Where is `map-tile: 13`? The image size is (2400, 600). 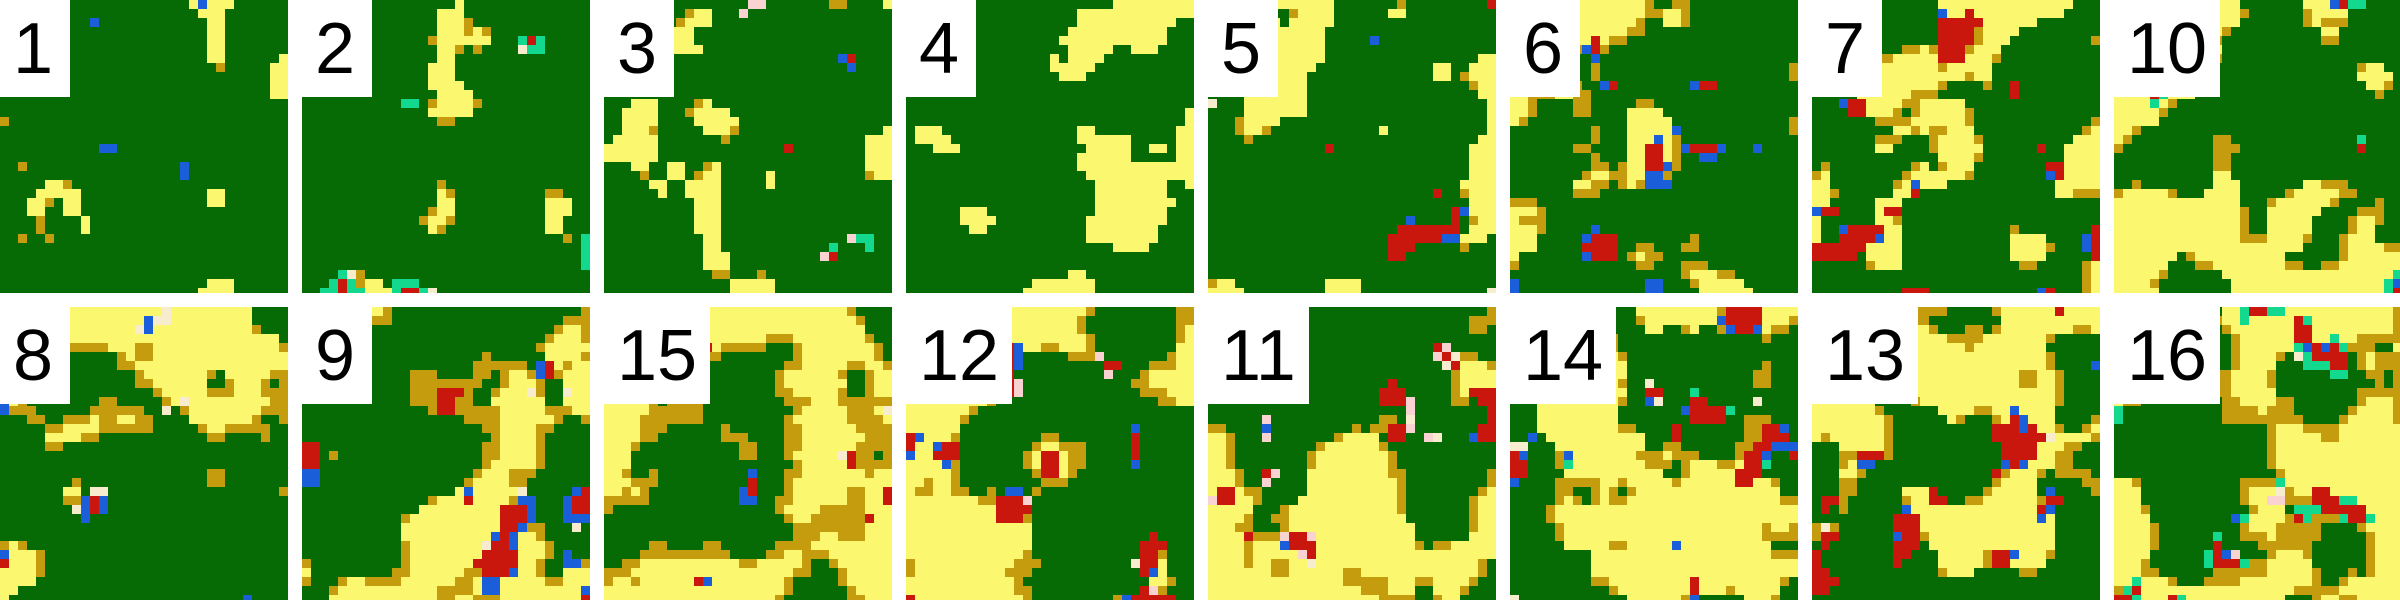
map-tile: 13 is located at coordinates (1956, 453).